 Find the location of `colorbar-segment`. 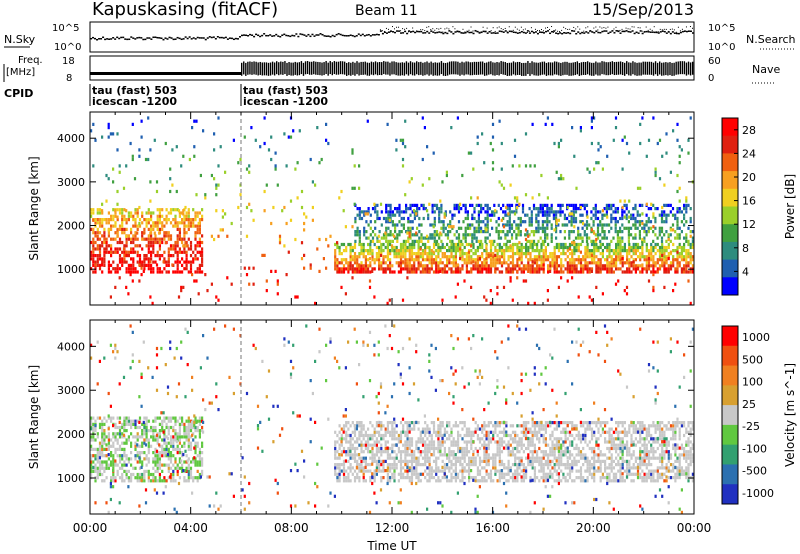

colorbar-segment is located at coordinates (730, 286).